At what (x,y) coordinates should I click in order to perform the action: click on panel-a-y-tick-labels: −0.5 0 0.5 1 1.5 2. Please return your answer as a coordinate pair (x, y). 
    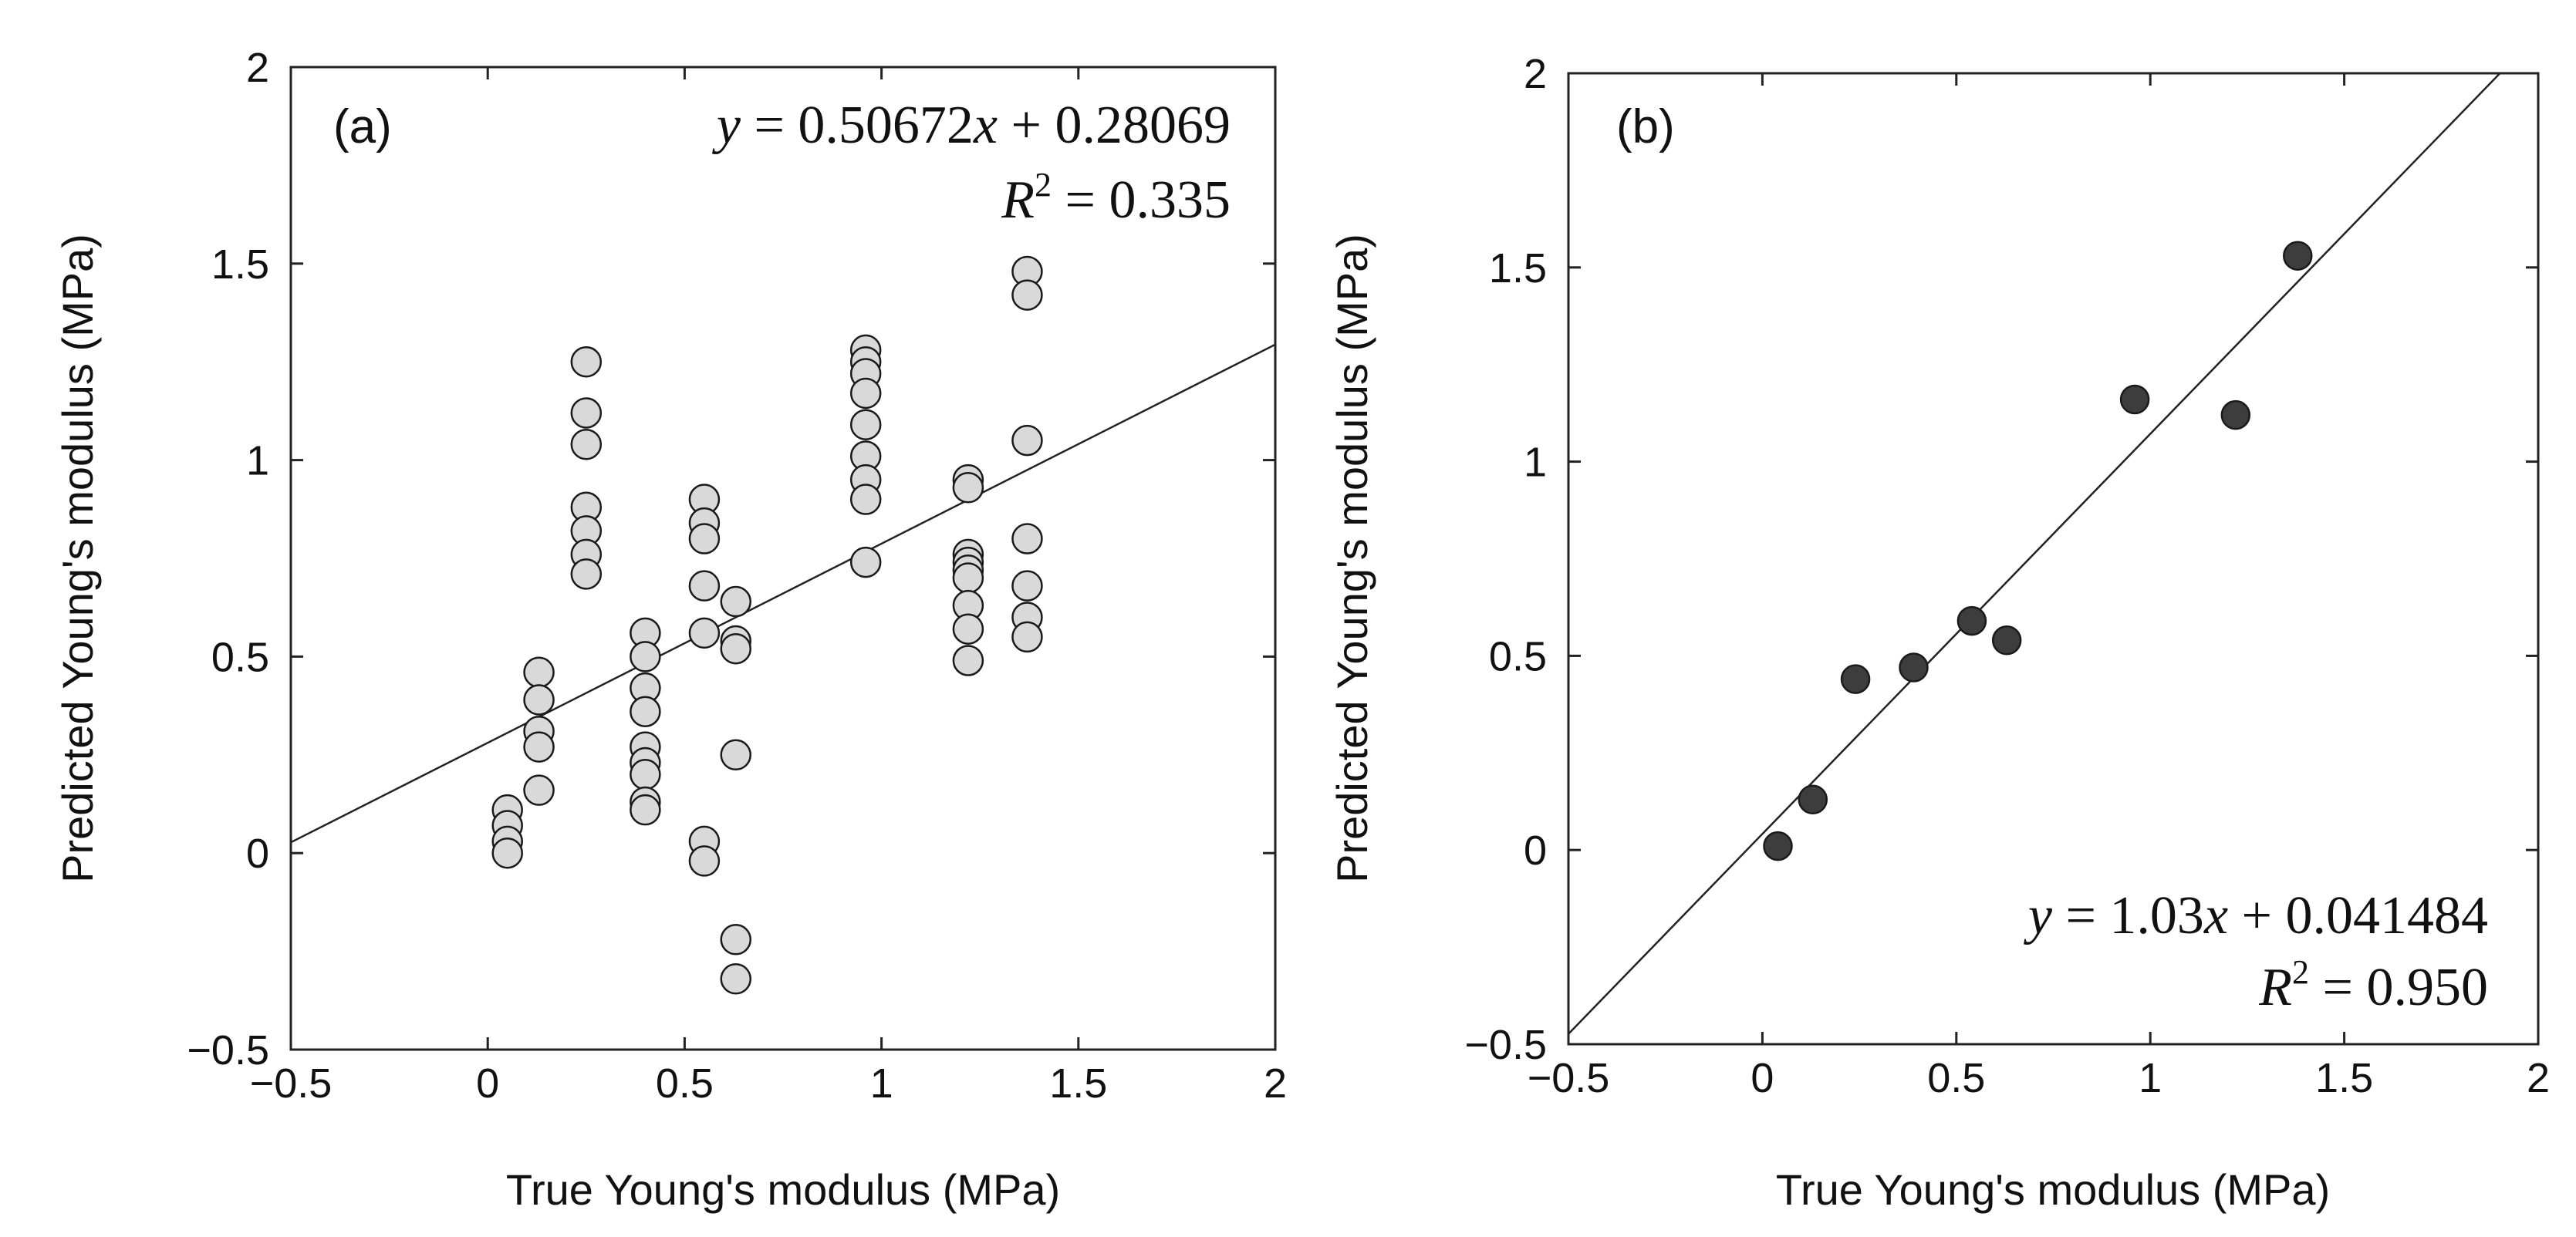
    Looking at the image, I should click on (228, 559).